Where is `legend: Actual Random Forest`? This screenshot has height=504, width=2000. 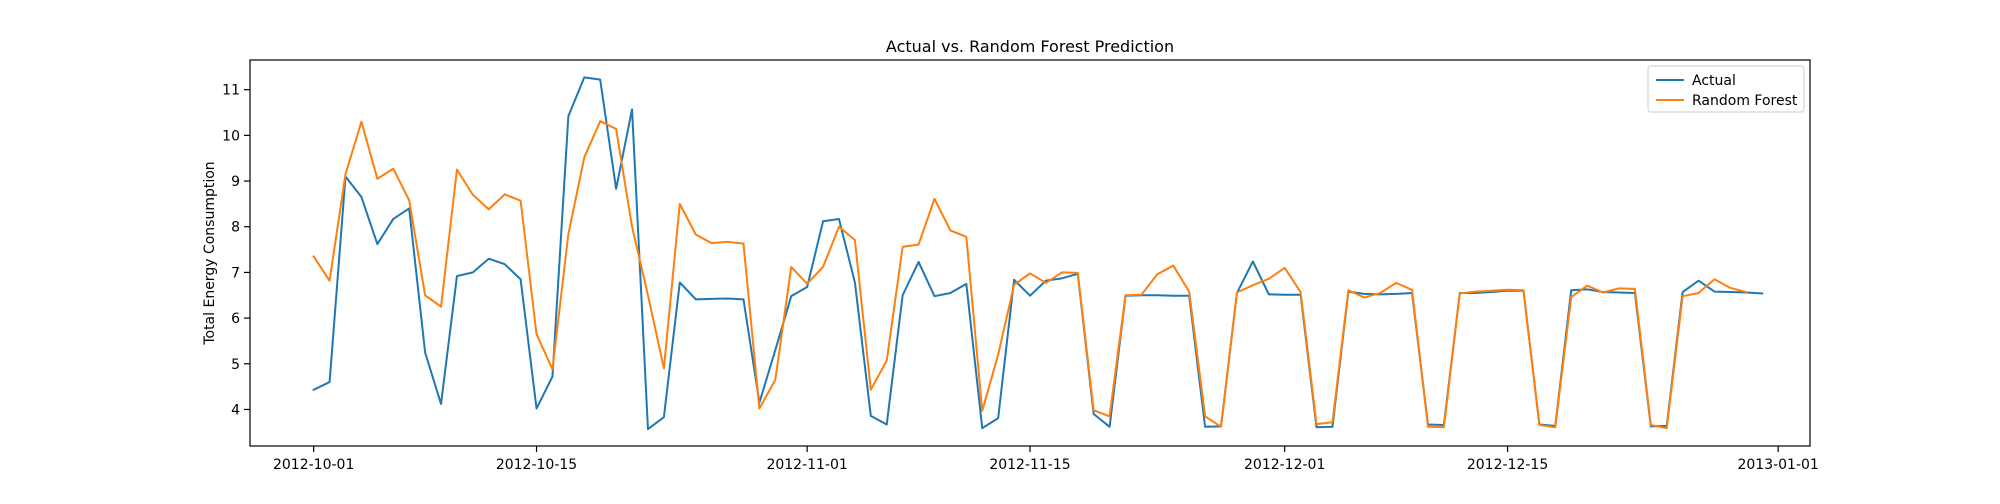 legend: Actual Random Forest is located at coordinates (1726, 89).